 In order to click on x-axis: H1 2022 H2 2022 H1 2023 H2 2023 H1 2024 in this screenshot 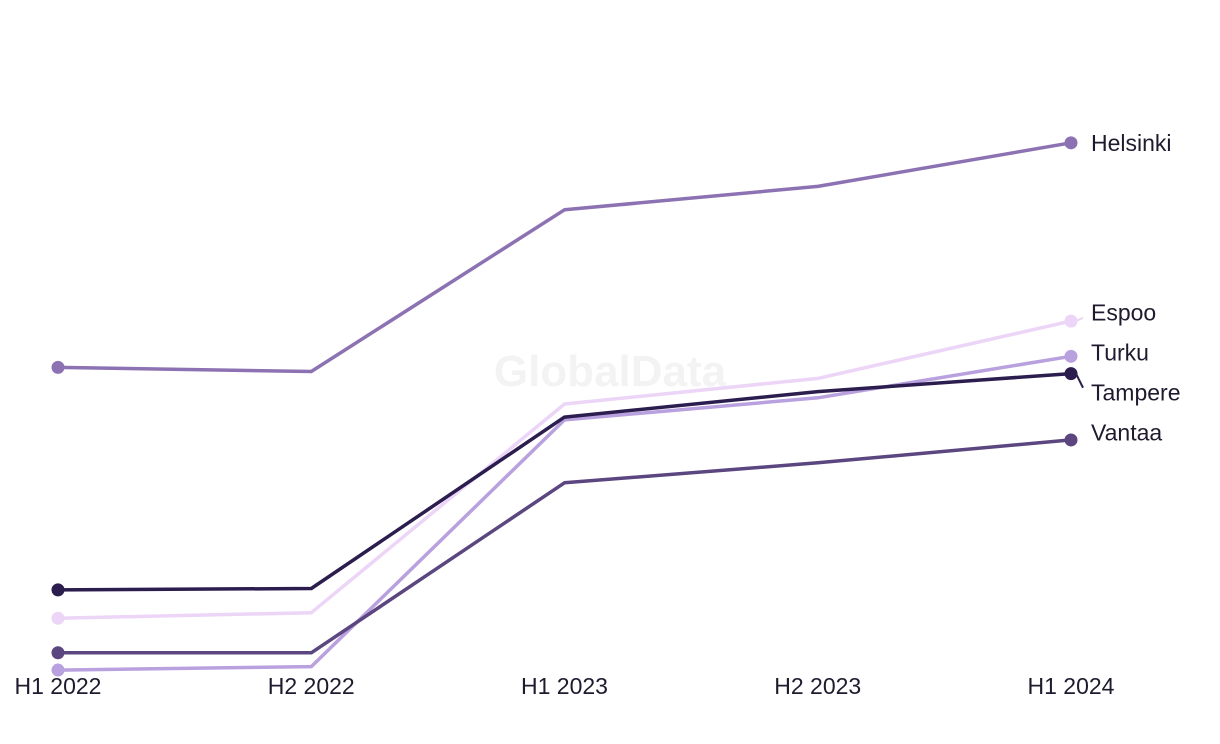, I will do `click(565, 686)`.